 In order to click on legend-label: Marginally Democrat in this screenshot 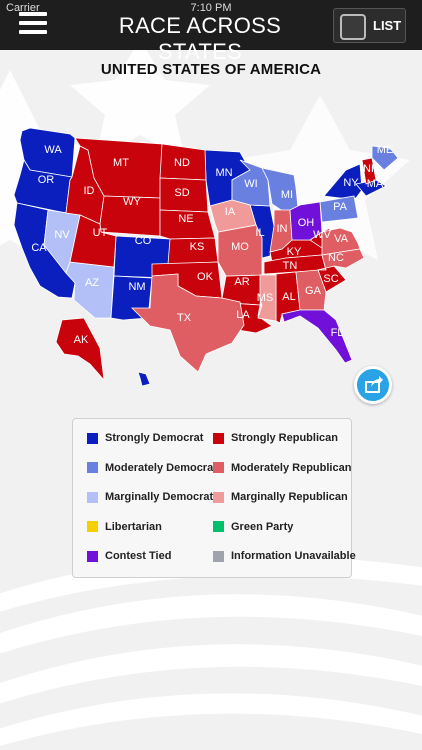, I will do `click(159, 497)`.